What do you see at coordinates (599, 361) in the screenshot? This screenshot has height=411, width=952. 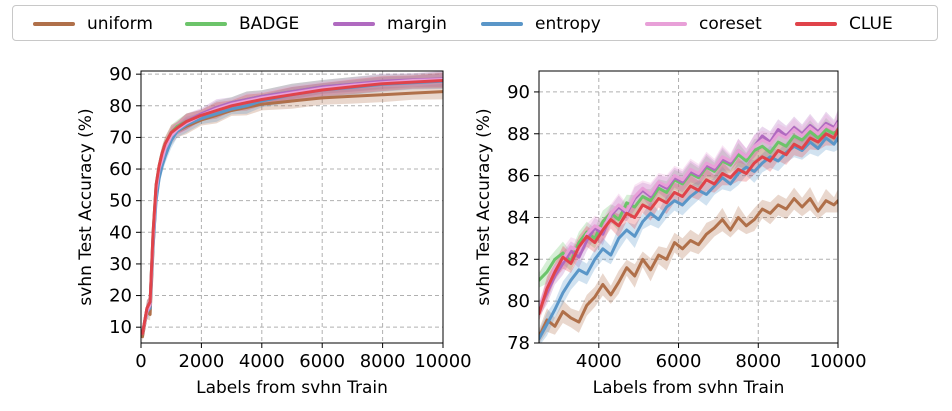 I see `chart-right-xtick-label: 4000` at bounding box center [599, 361].